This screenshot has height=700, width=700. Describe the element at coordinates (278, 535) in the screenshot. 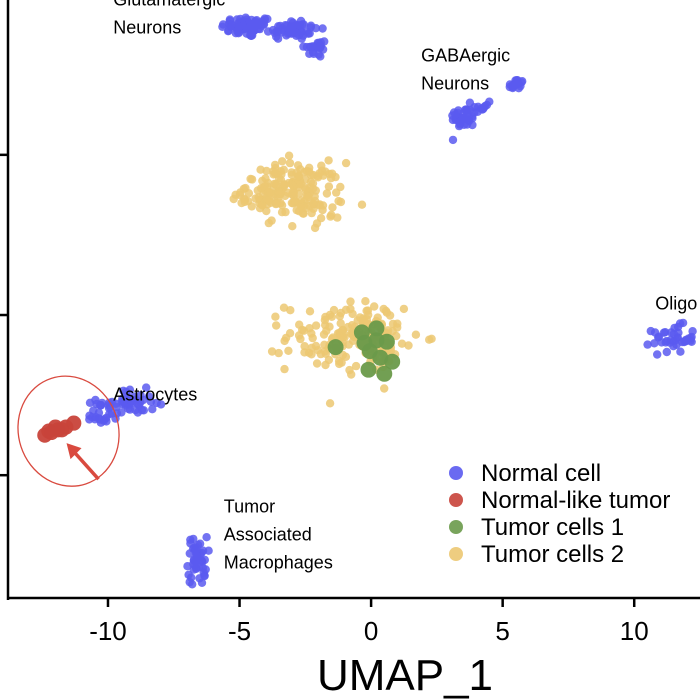

I see `cluster-label: Tumor Associated Macrophages` at that location.